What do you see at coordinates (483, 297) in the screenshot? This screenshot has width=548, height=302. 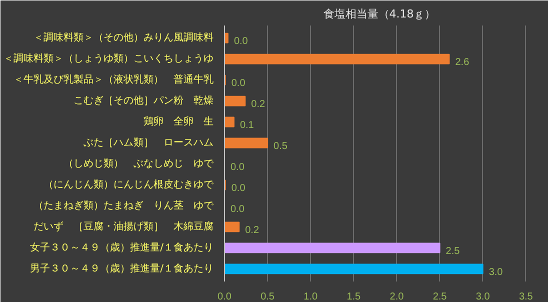 I see `x-tick-label: 3.0` at bounding box center [483, 297].